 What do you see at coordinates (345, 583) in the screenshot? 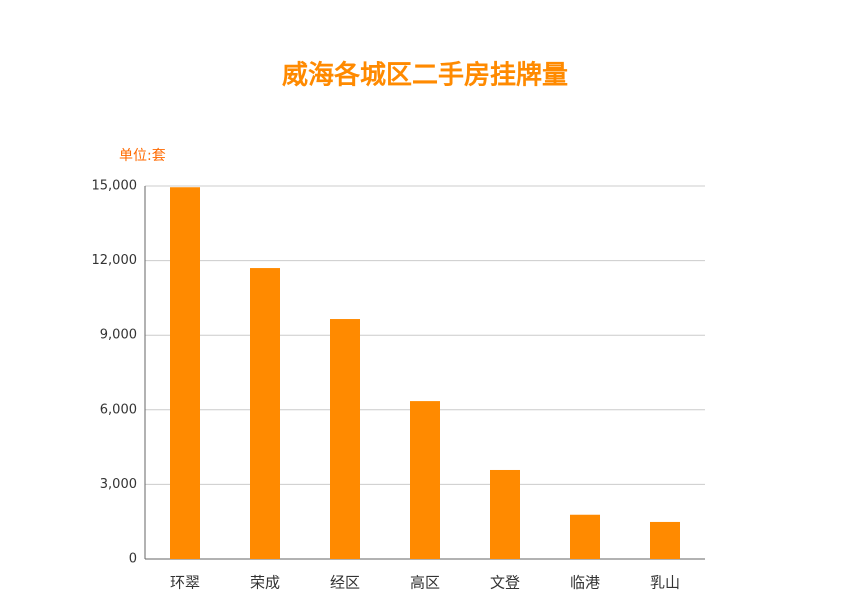
I see `x-tick-label: 经区` at bounding box center [345, 583].